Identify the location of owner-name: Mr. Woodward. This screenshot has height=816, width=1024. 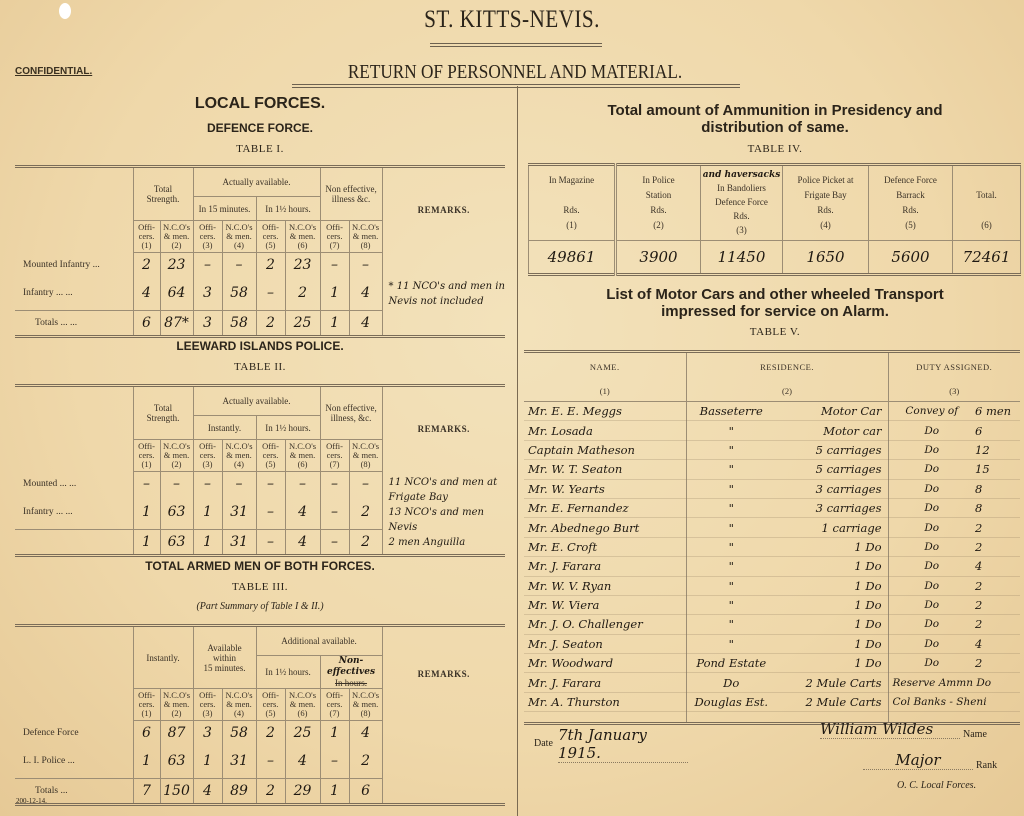
(605, 663).